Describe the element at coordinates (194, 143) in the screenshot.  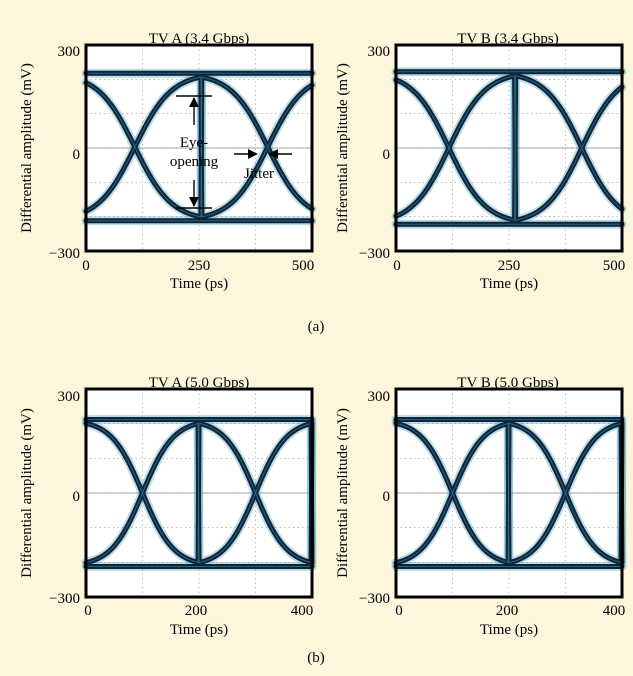
I see `eye-opening-label-line1: Eye-` at that location.